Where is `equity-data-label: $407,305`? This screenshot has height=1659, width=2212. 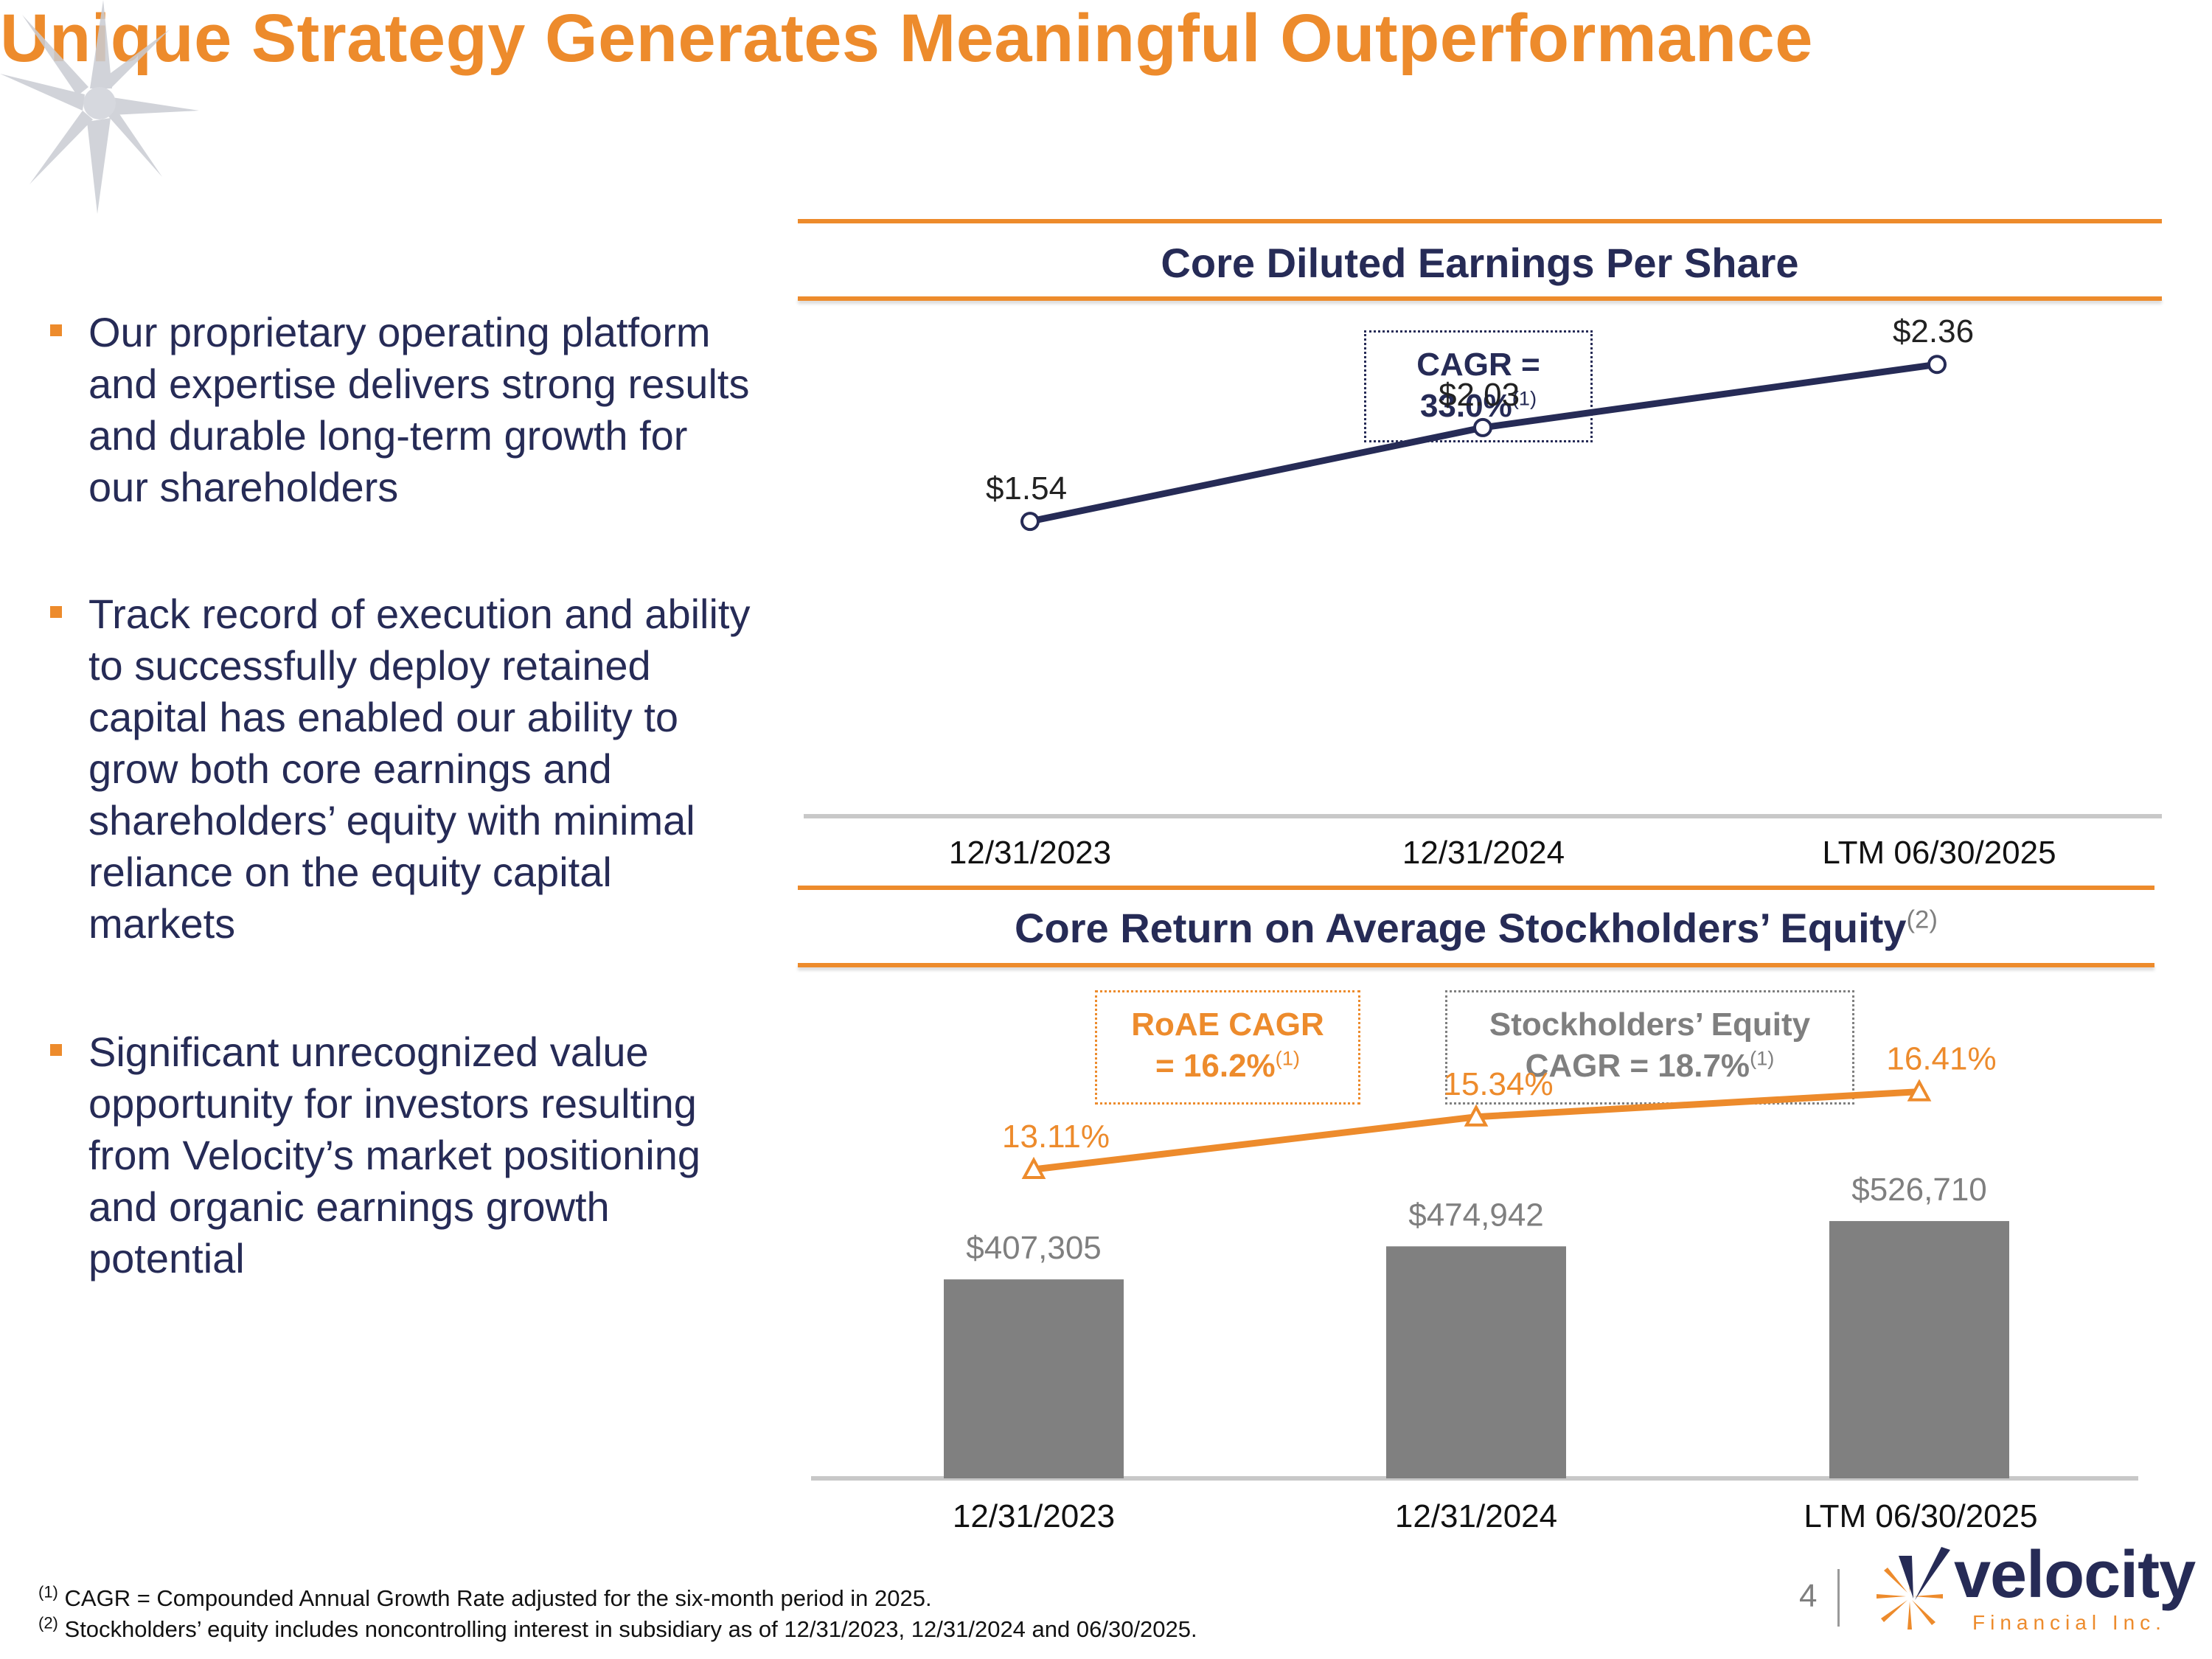
equity-data-label: $407,305 is located at coordinates (1034, 1248).